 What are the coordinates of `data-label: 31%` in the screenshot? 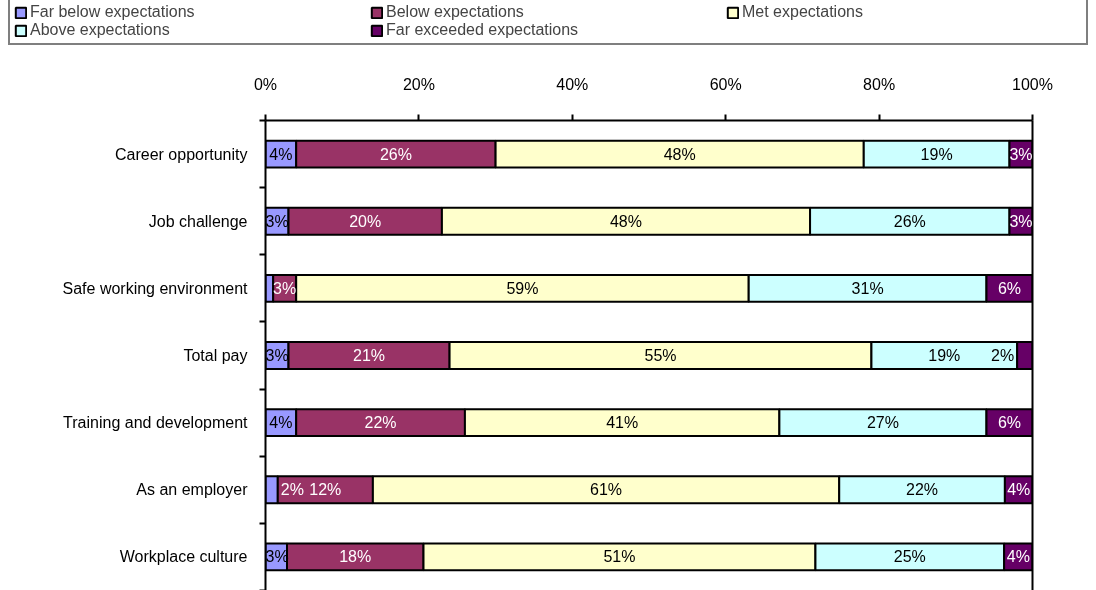 It's located at (867, 288).